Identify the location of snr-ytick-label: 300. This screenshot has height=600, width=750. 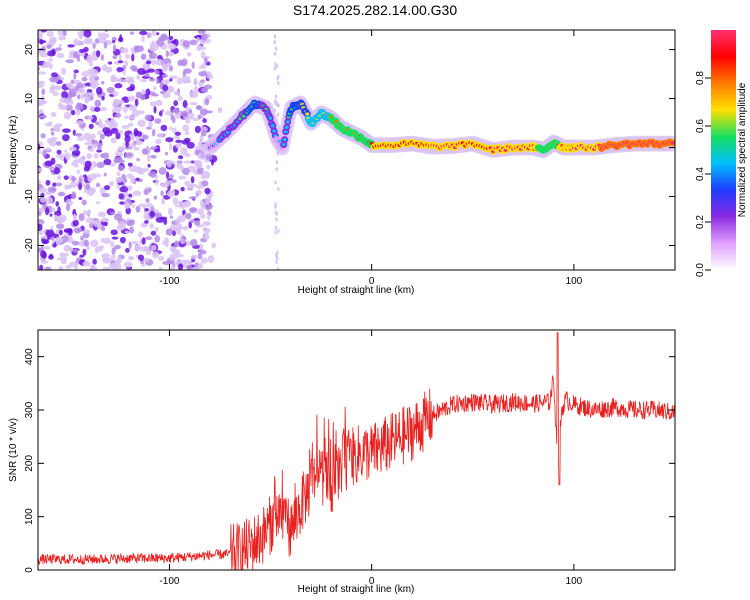
(29, 409).